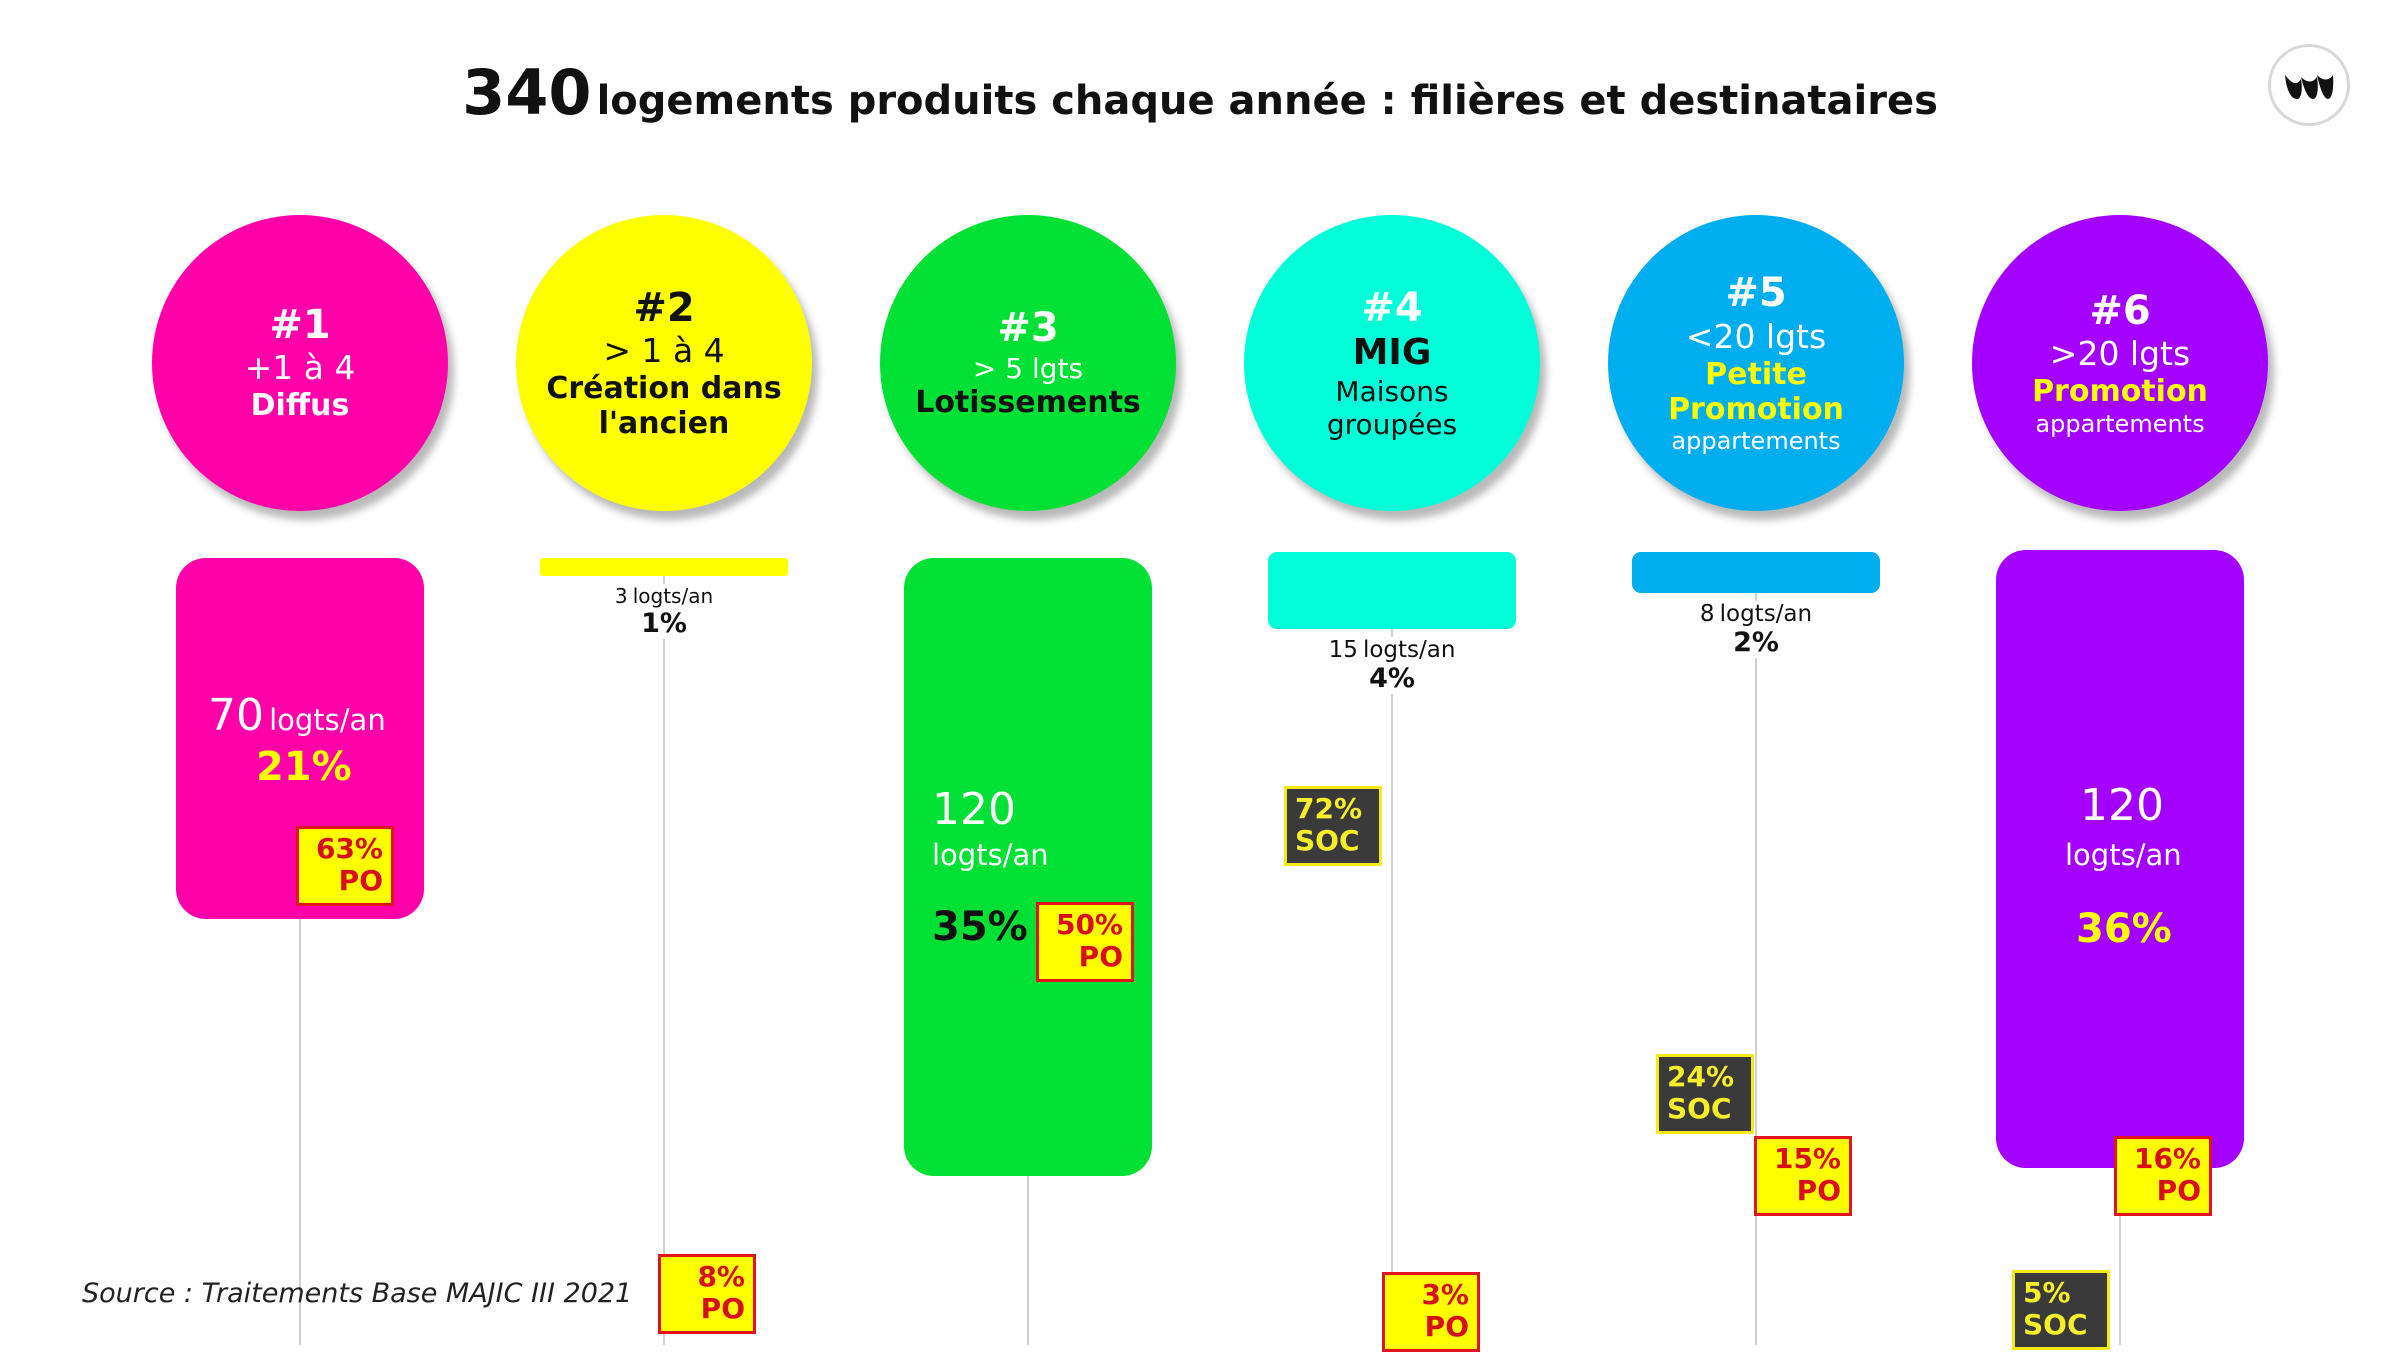 This screenshot has height=1352, width=2400. I want to click on category-circle-5: #5 <20 lgts Petite Promotion appartements, so click(1756, 363).